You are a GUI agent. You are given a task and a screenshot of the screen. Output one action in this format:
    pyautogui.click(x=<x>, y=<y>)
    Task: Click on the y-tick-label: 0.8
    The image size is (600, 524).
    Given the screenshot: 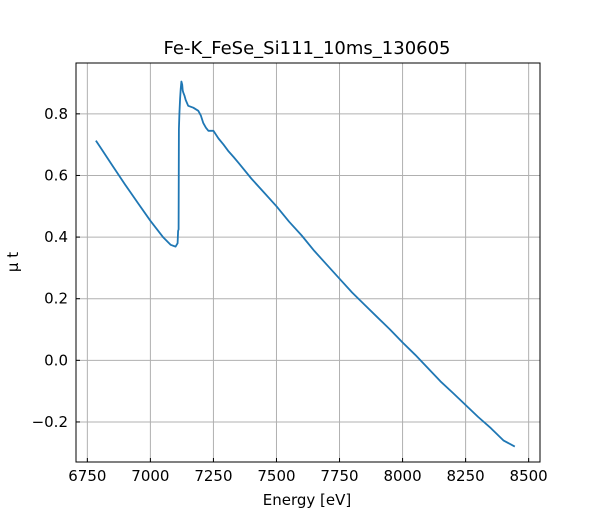 What is the action you would take?
    pyautogui.click(x=56, y=114)
    